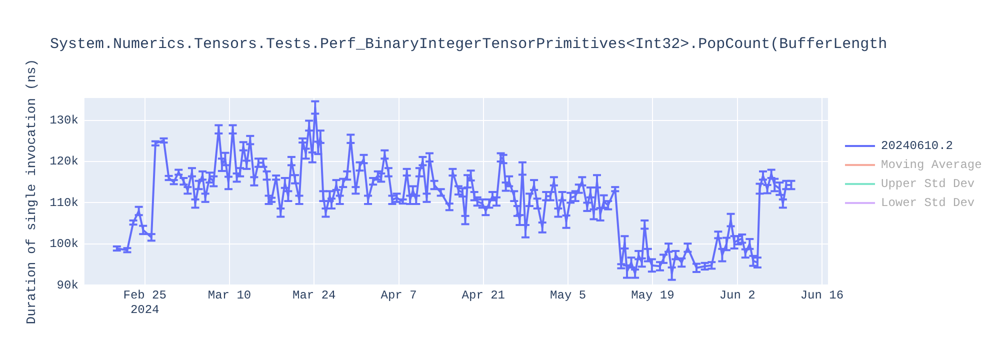 This screenshot has height=350, width=1000. I want to click on y-axis-title: Duration of single invocation (ns), so click(32, 191).